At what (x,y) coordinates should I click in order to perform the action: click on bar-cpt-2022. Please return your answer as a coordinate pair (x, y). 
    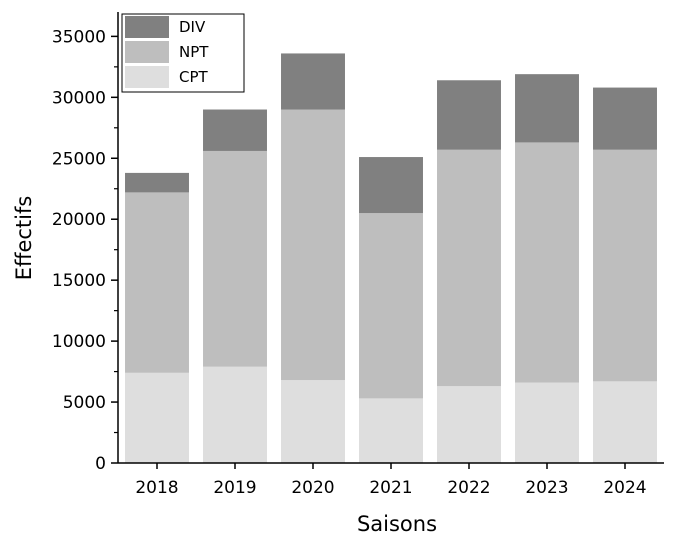
    Looking at the image, I should click on (469, 424).